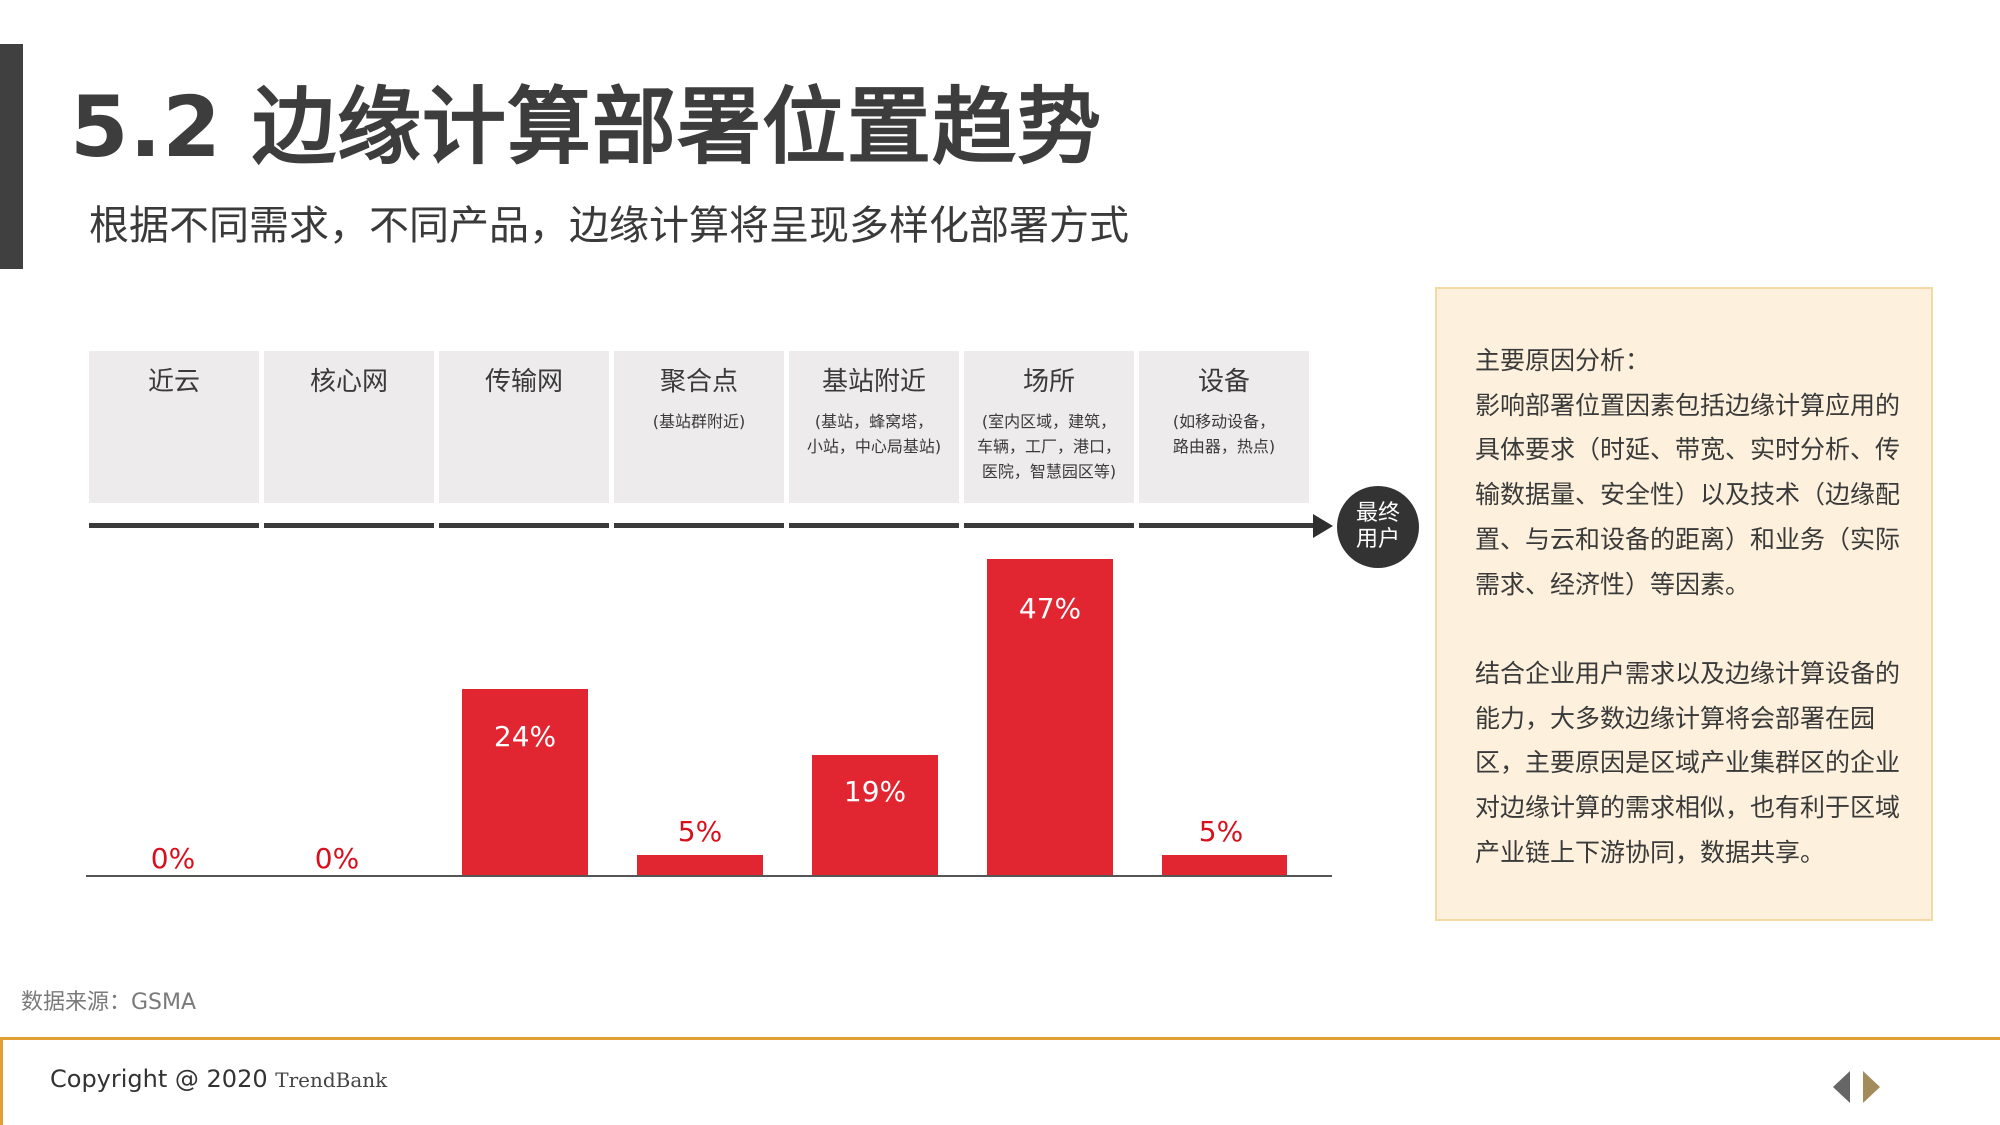  I want to click on bar-aggregation-point, so click(700, 865).